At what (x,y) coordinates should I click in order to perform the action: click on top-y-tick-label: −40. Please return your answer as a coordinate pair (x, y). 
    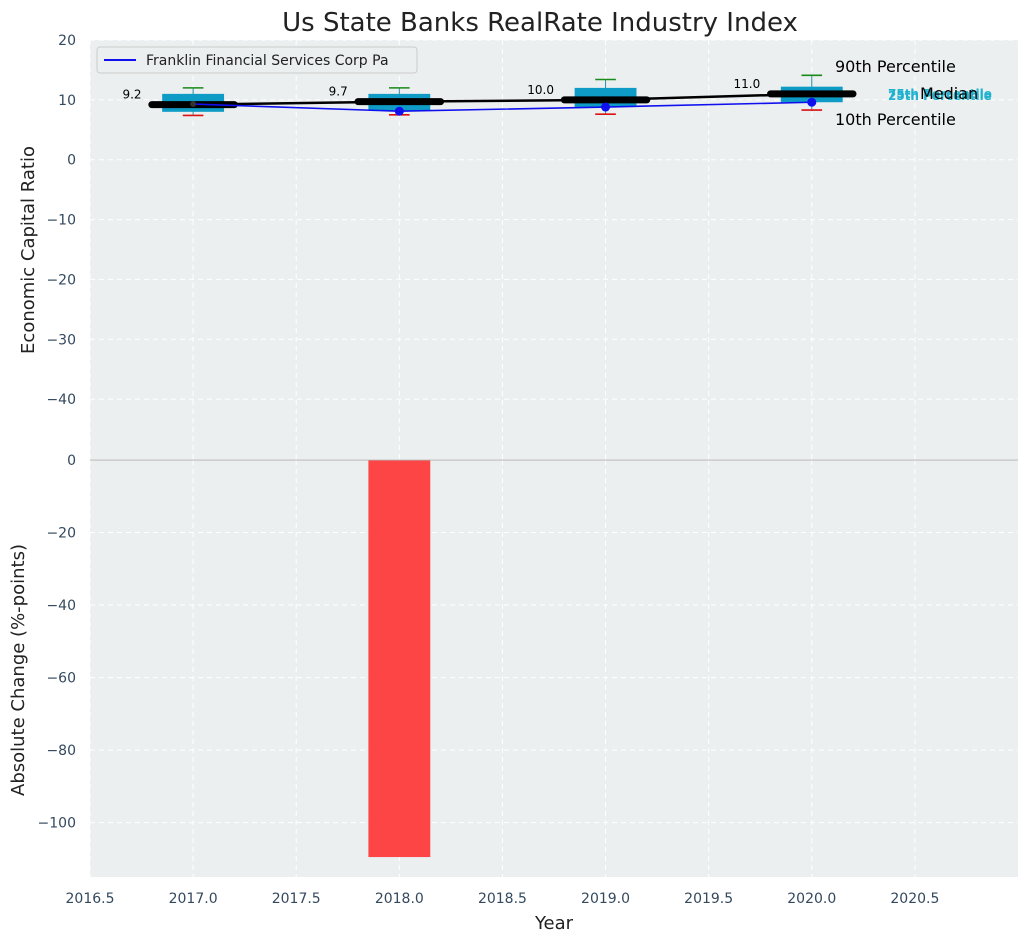
    Looking at the image, I should click on (61, 400).